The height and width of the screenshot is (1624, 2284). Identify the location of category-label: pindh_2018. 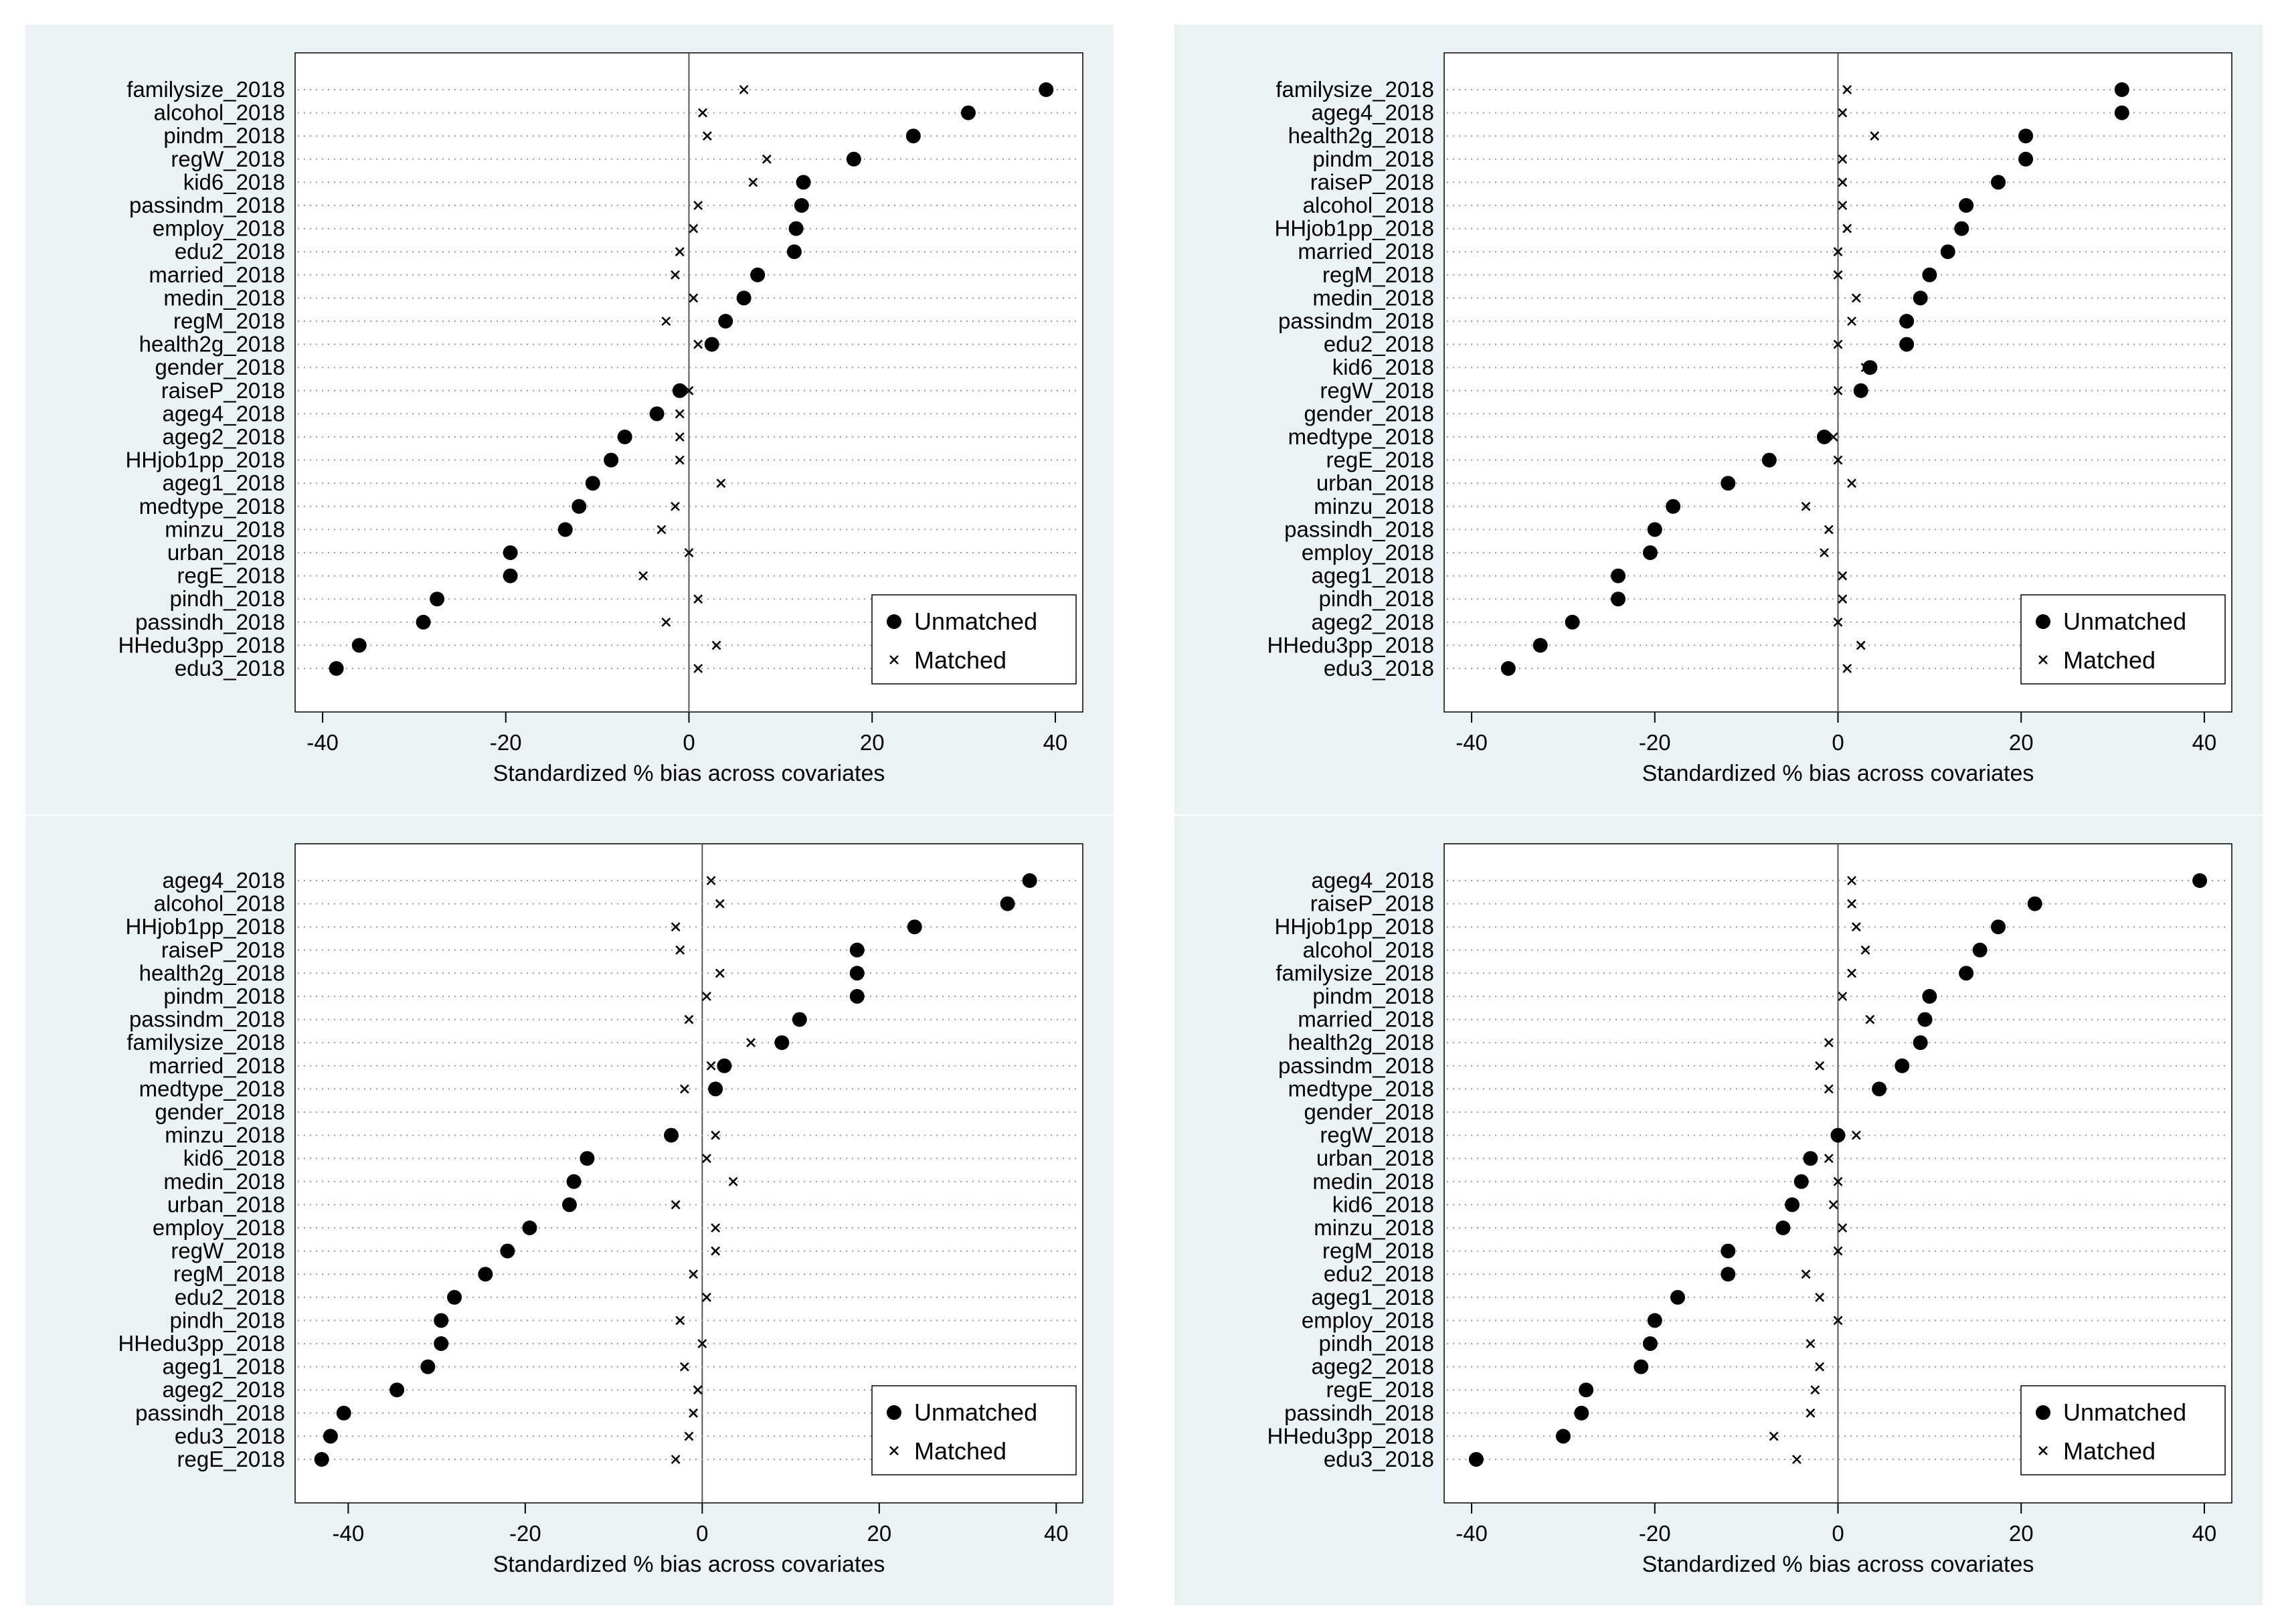
(227, 598).